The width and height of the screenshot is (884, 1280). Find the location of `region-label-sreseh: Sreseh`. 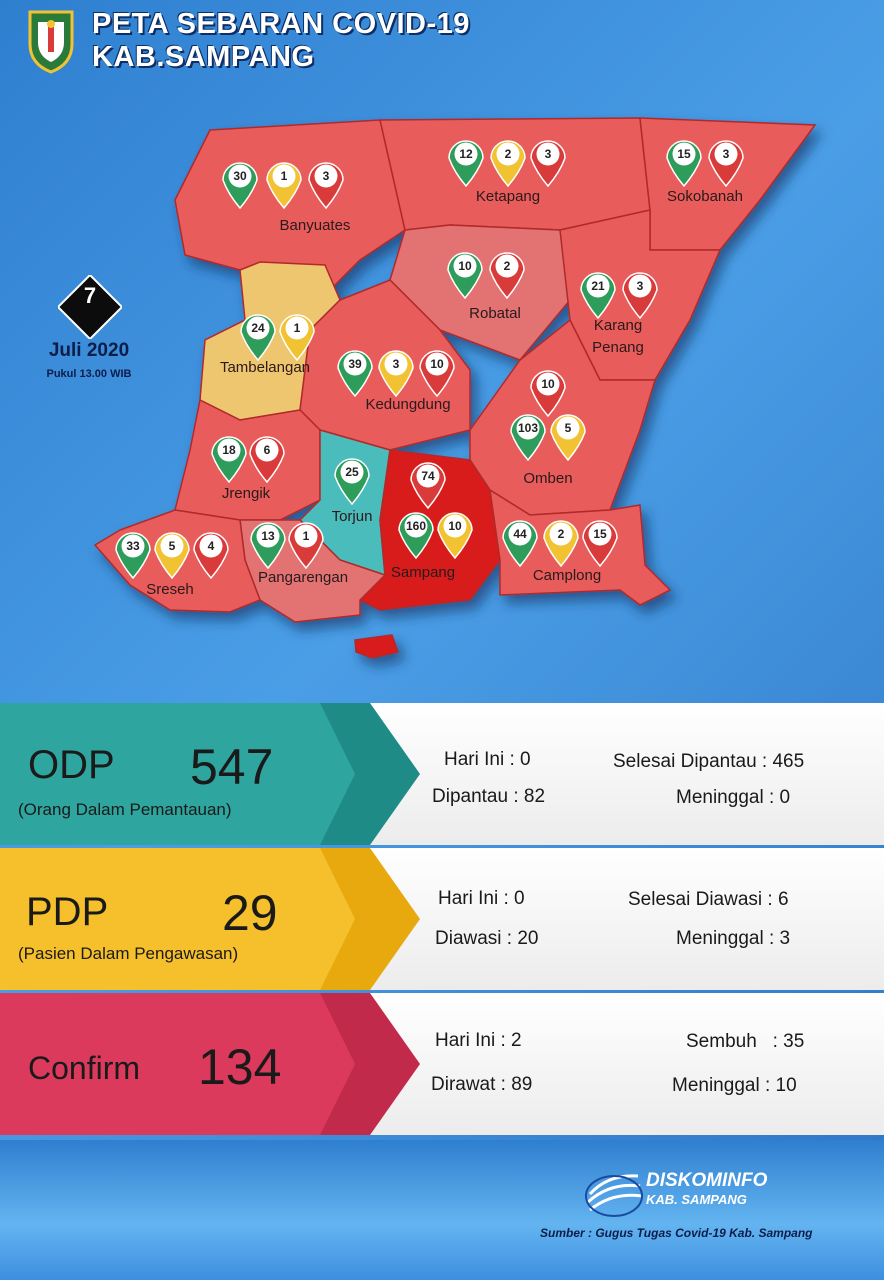

region-label-sreseh: Sreseh is located at coordinates (170, 589).